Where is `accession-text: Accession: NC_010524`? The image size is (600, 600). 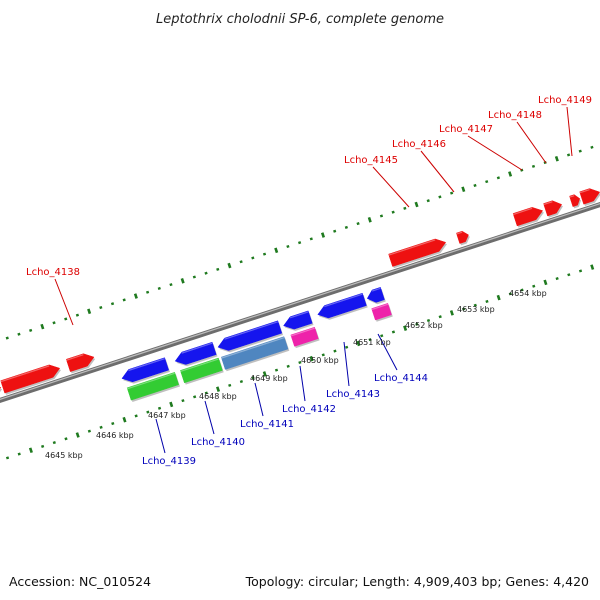 accession-text: Accession: NC_010524 is located at coordinates (80, 581).